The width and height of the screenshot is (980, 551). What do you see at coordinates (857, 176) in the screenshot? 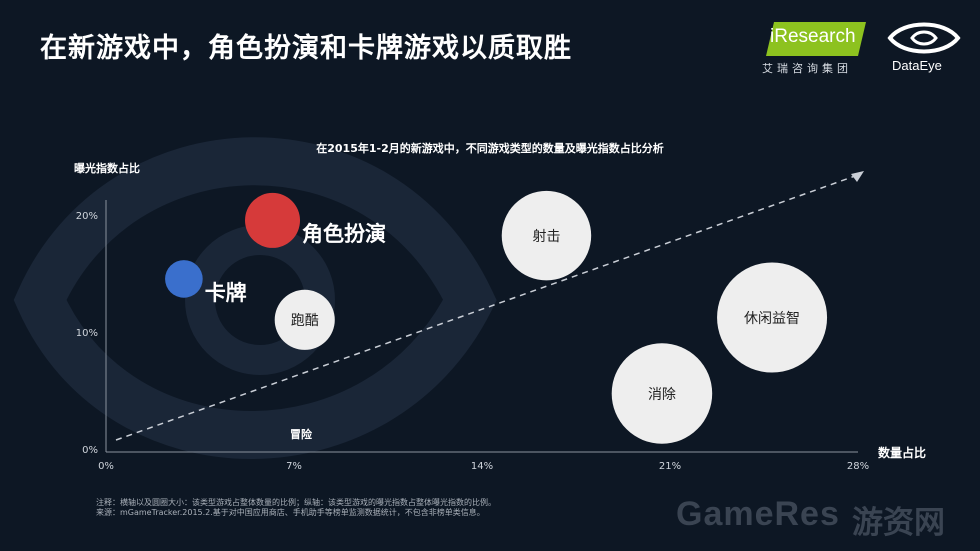
I see `trend-arrow-head` at bounding box center [857, 176].